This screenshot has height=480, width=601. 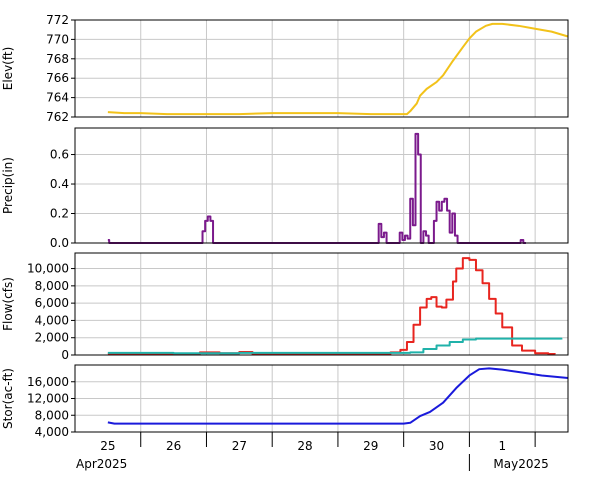 What do you see at coordinates (65, 355) in the screenshot?
I see `y-tick-label: 0` at bounding box center [65, 355].